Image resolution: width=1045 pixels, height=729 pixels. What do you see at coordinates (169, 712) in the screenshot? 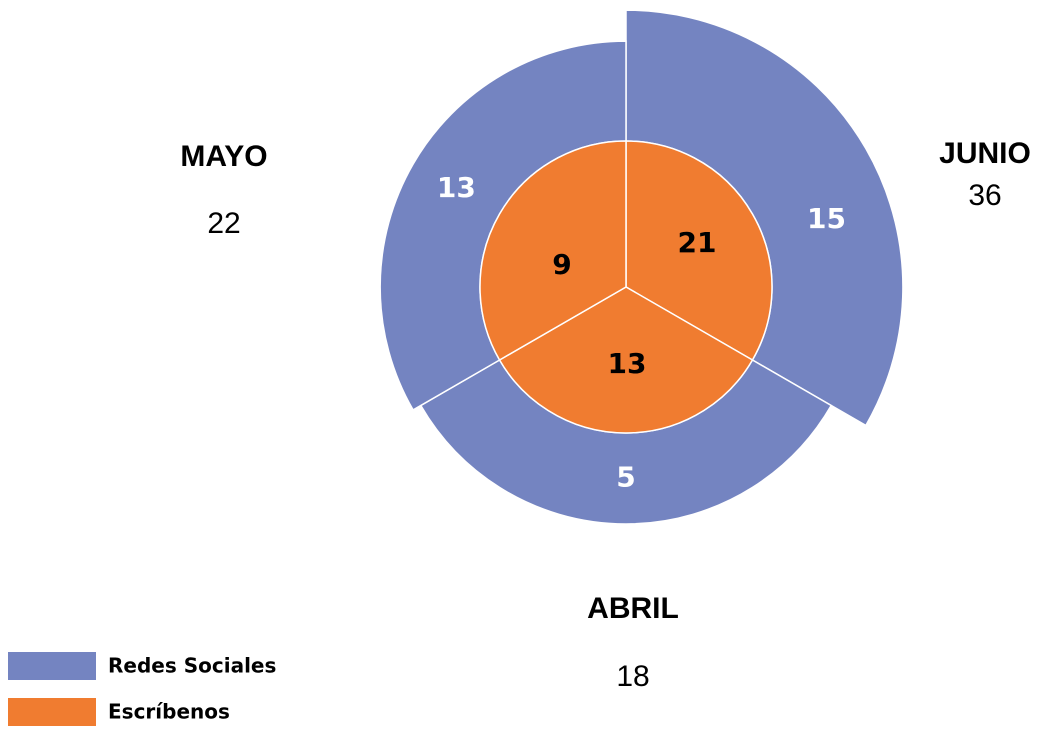
I see `legend-label: Escríbenos` at bounding box center [169, 712].